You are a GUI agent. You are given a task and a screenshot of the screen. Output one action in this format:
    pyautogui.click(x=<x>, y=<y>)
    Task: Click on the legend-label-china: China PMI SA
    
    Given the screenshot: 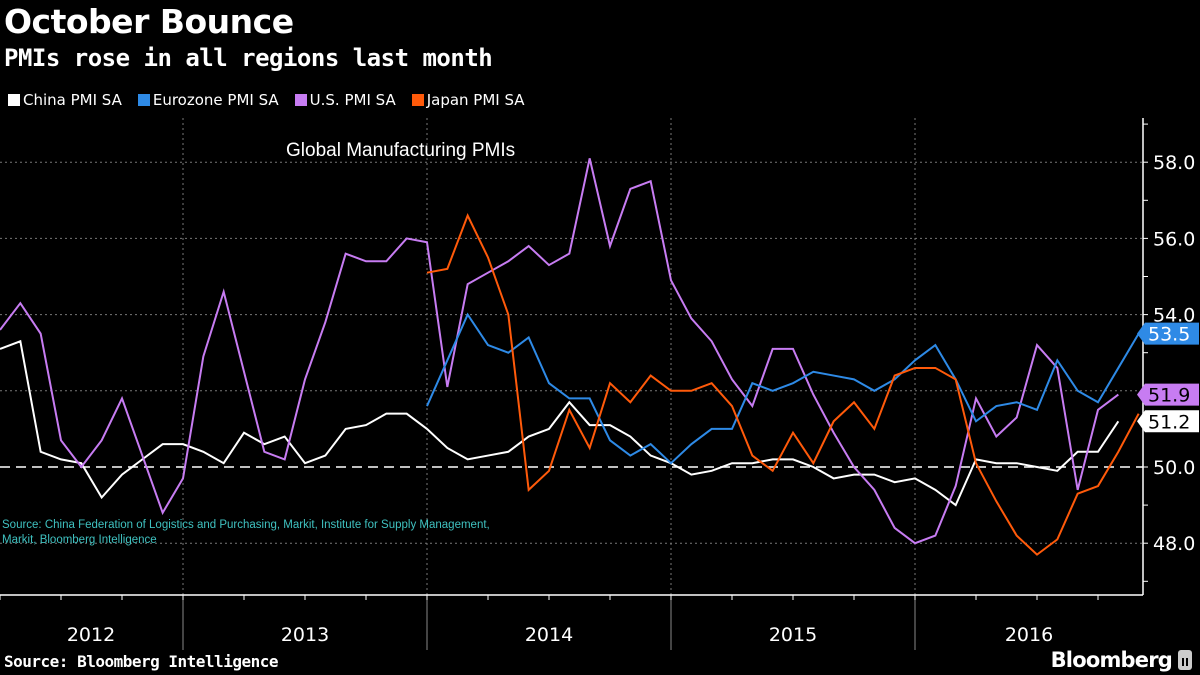 What is the action you would take?
    pyautogui.click(x=72, y=100)
    